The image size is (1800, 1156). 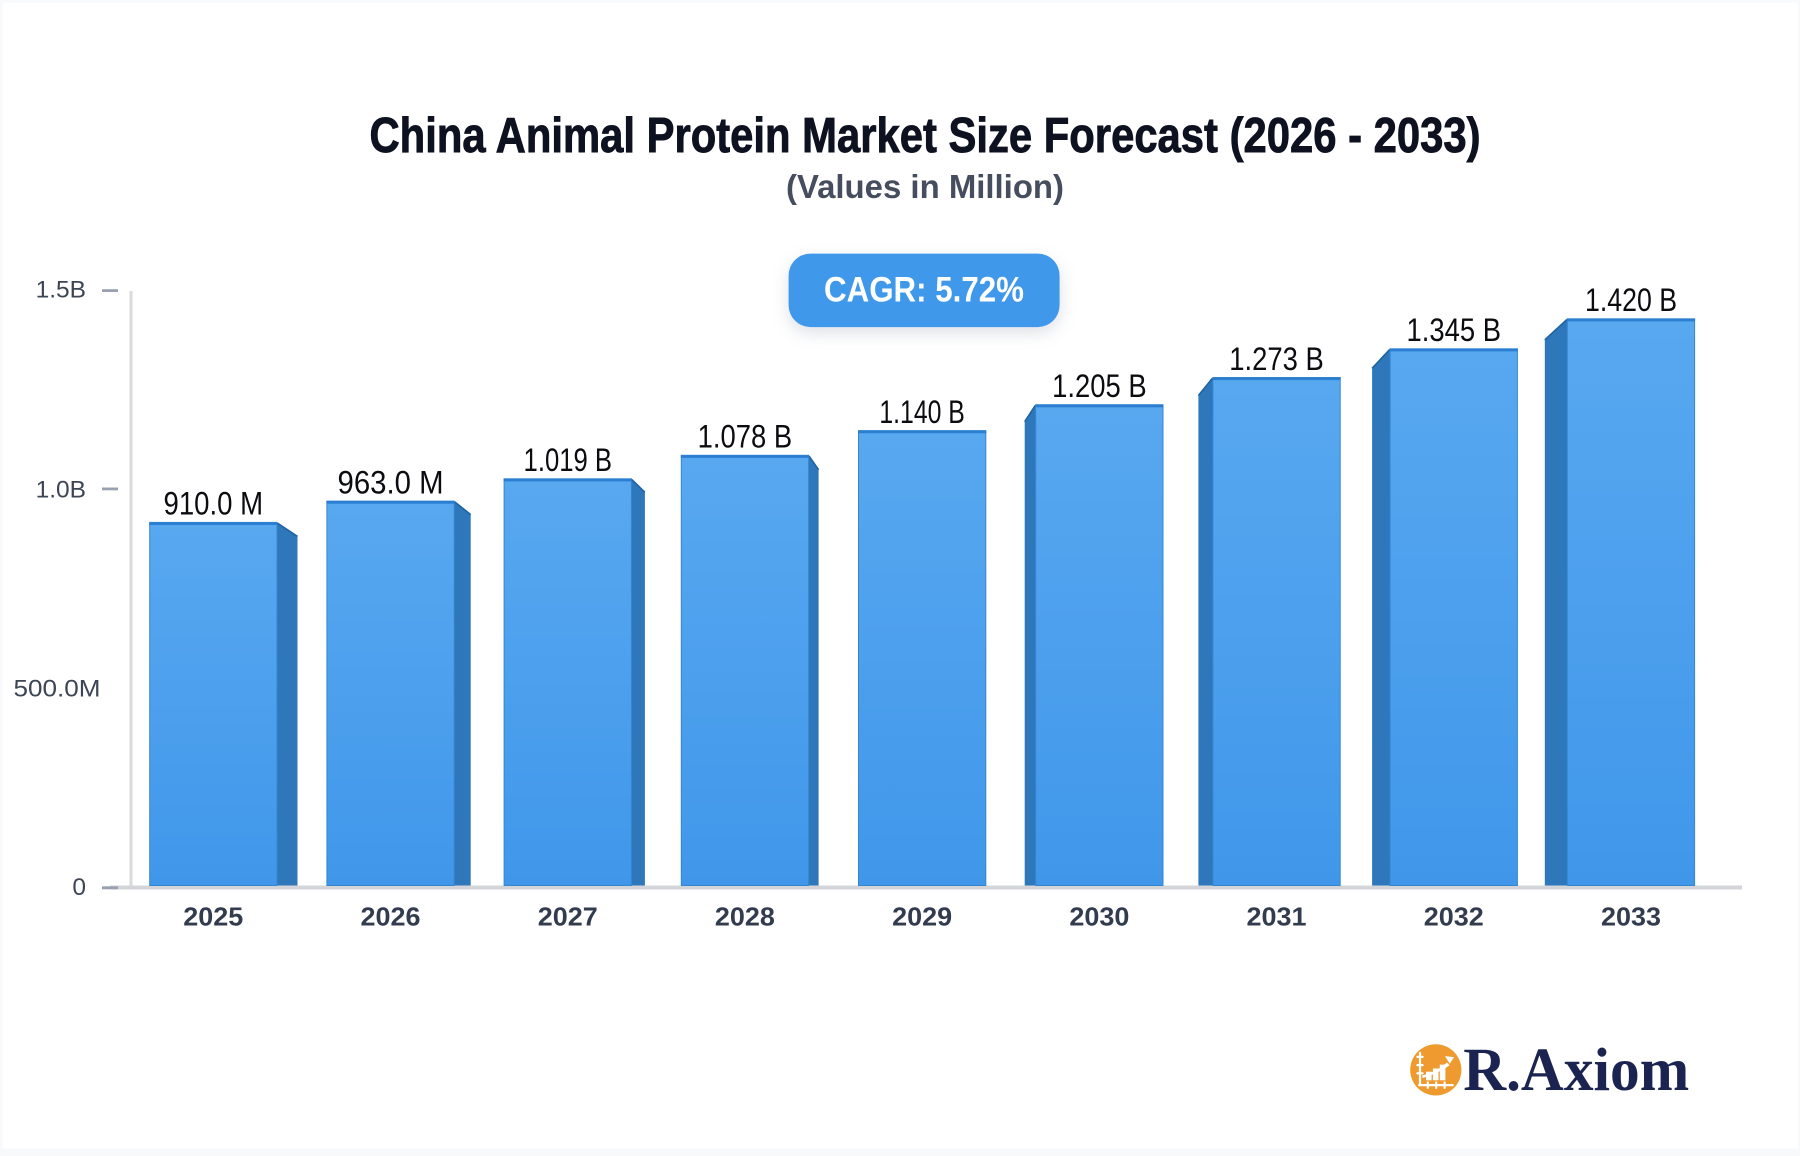 What do you see at coordinates (79, 887) in the screenshot?
I see `svg-text: 0` at bounding box center [79, 887].